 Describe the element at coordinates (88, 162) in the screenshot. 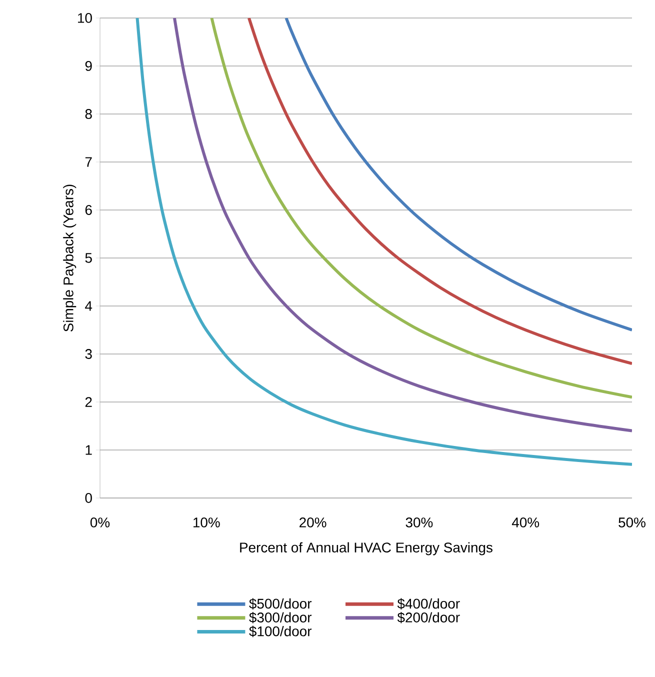

I see `y-tick-label: 7` at that location.